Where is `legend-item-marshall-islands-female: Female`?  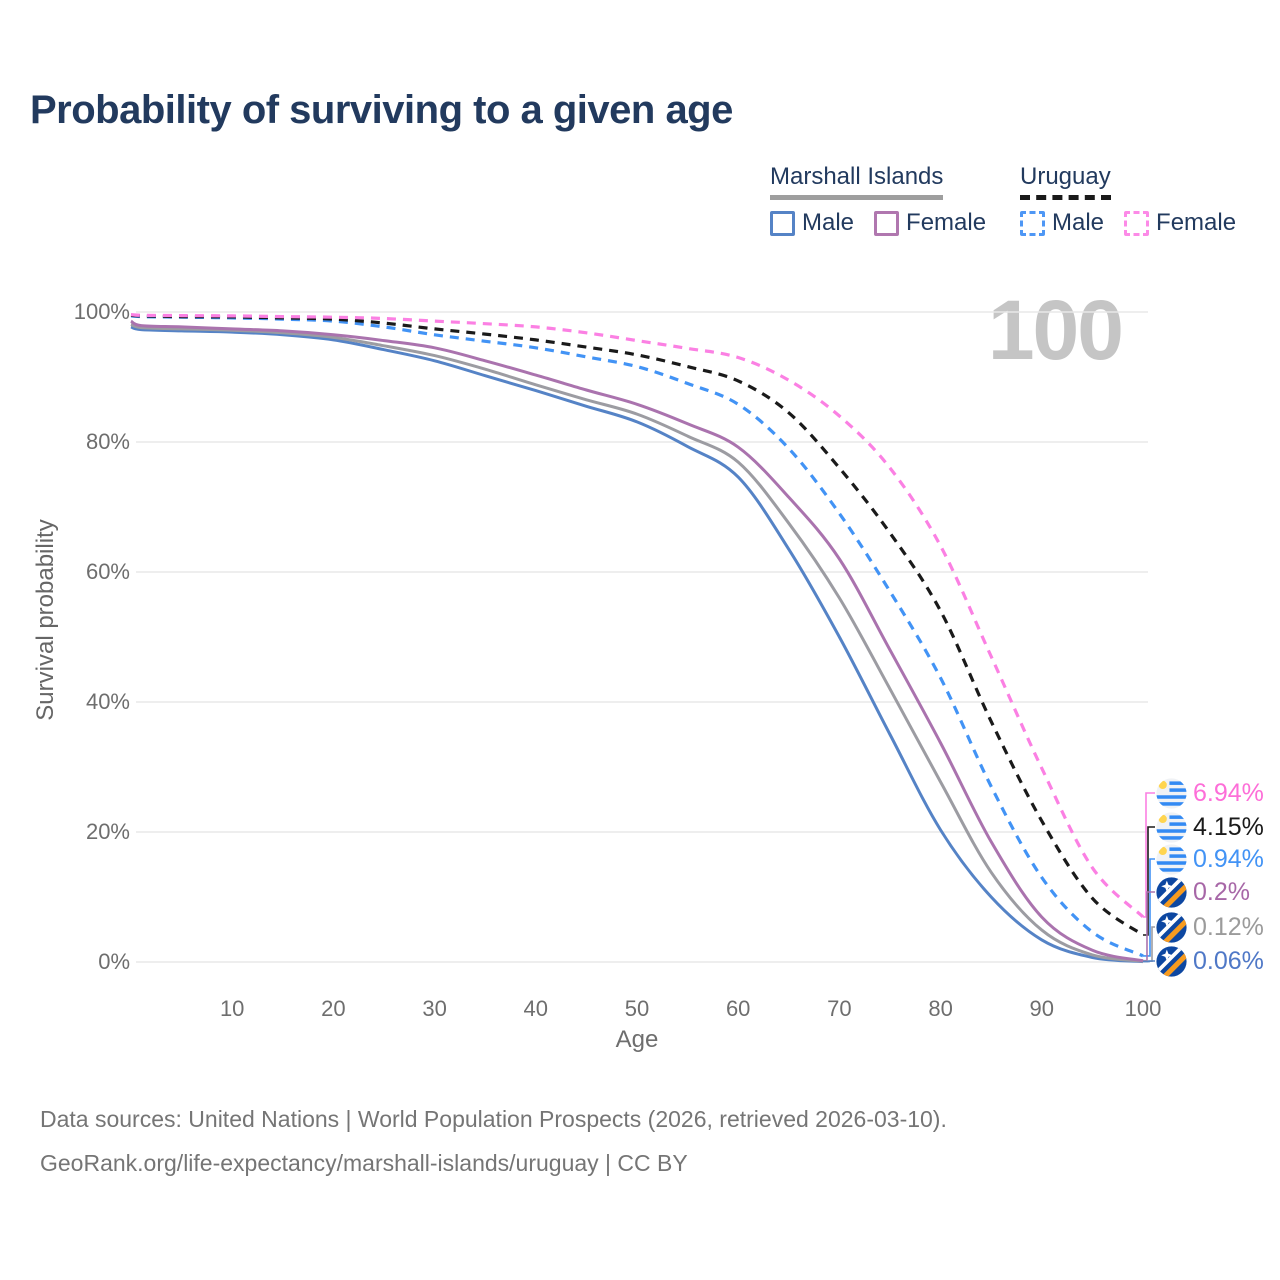
legend-item-marshall-islands-female: Female is located at coordinates (930, 223).